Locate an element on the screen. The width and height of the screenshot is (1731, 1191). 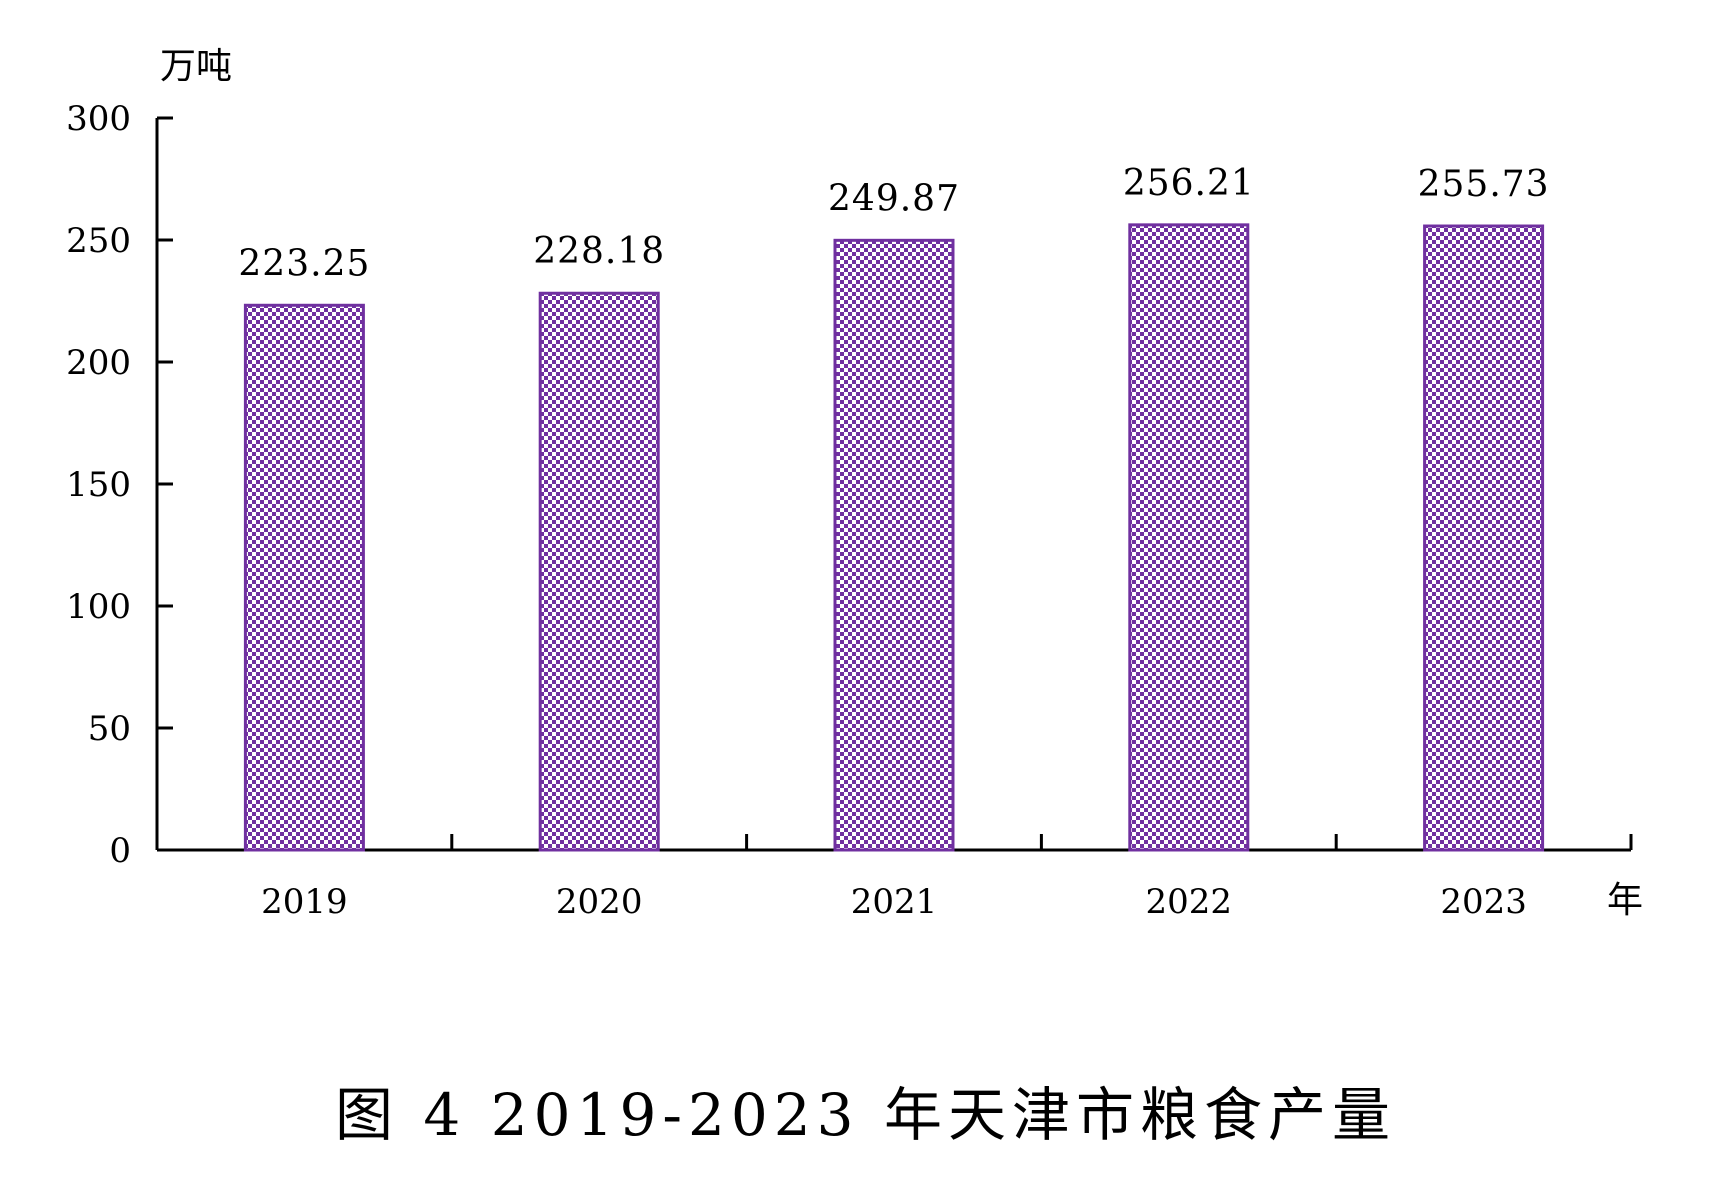
bar-2022 is located at coordinates (1189, 537).